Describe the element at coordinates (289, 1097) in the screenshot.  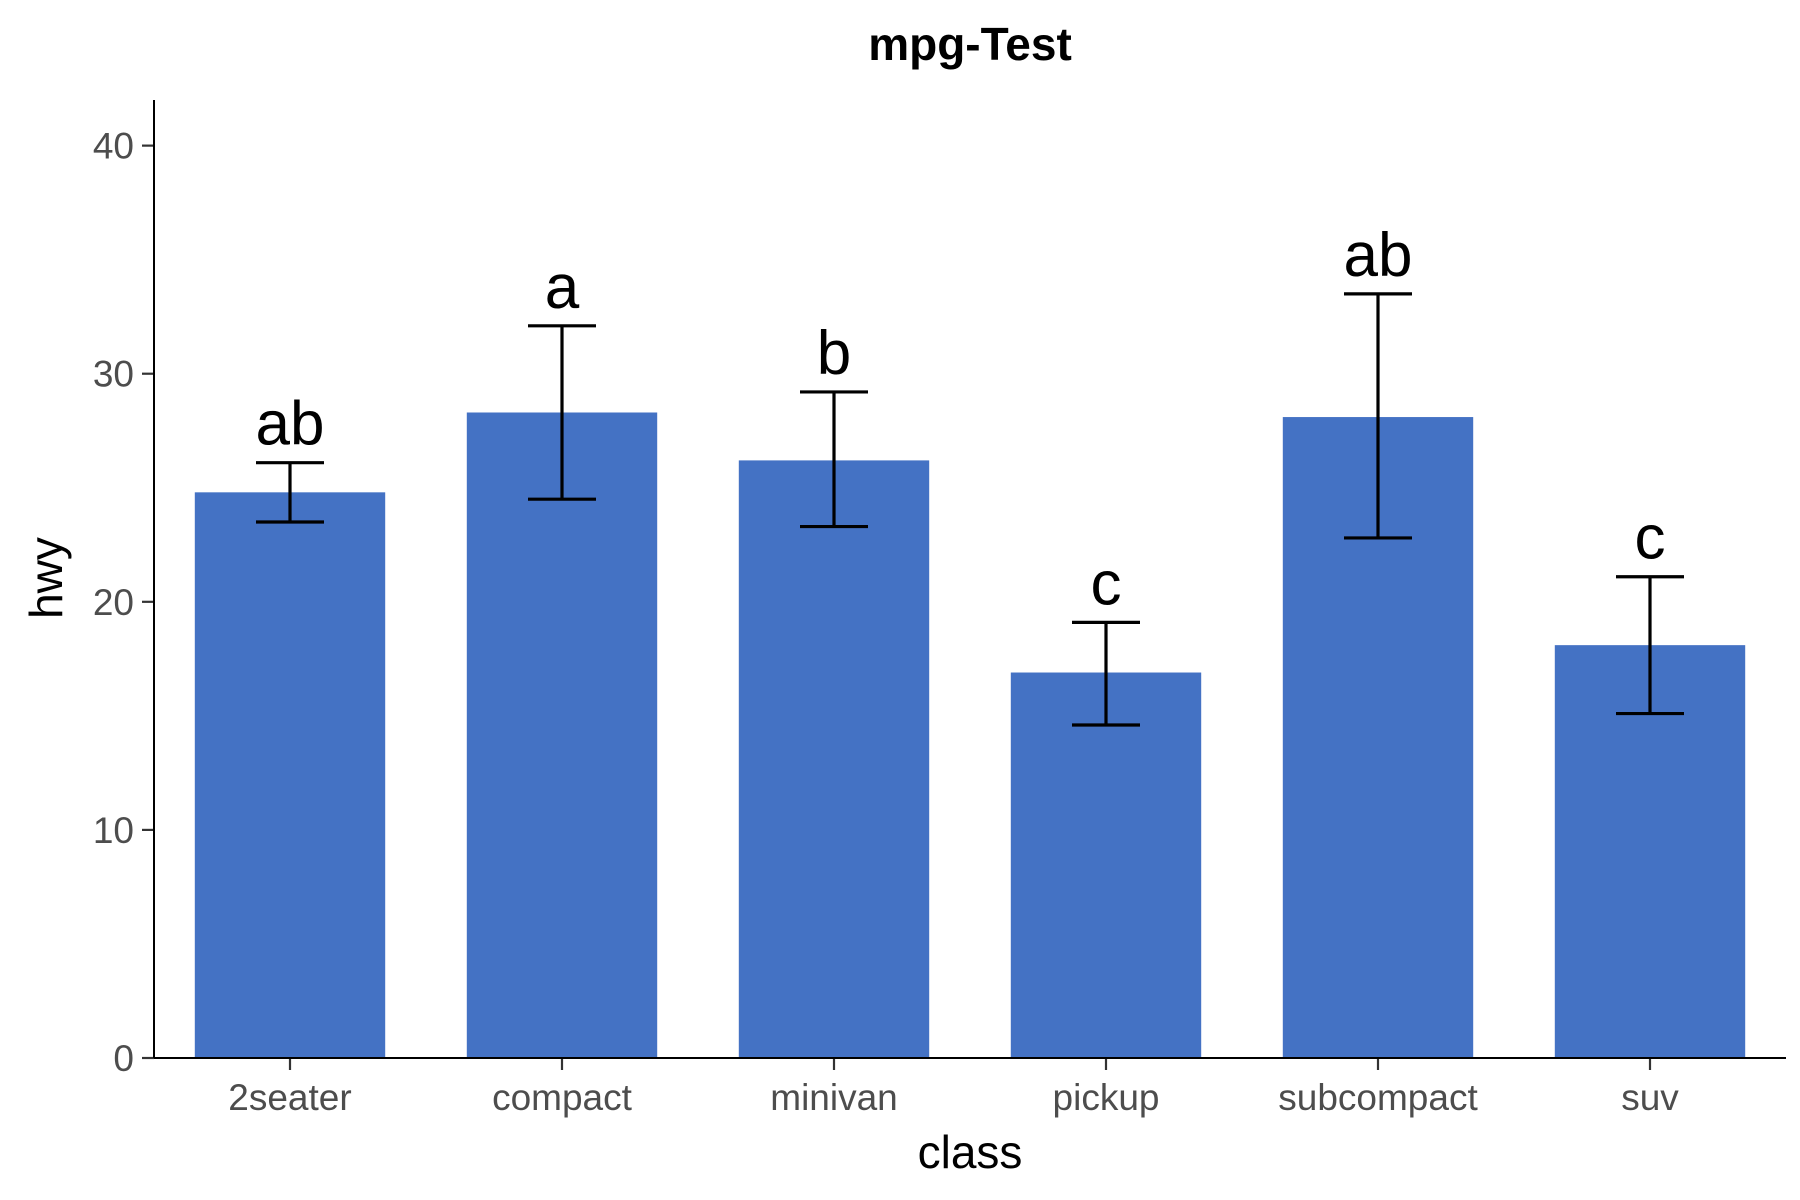
I see `x-tick-label-2seater: 2seater` at that location.